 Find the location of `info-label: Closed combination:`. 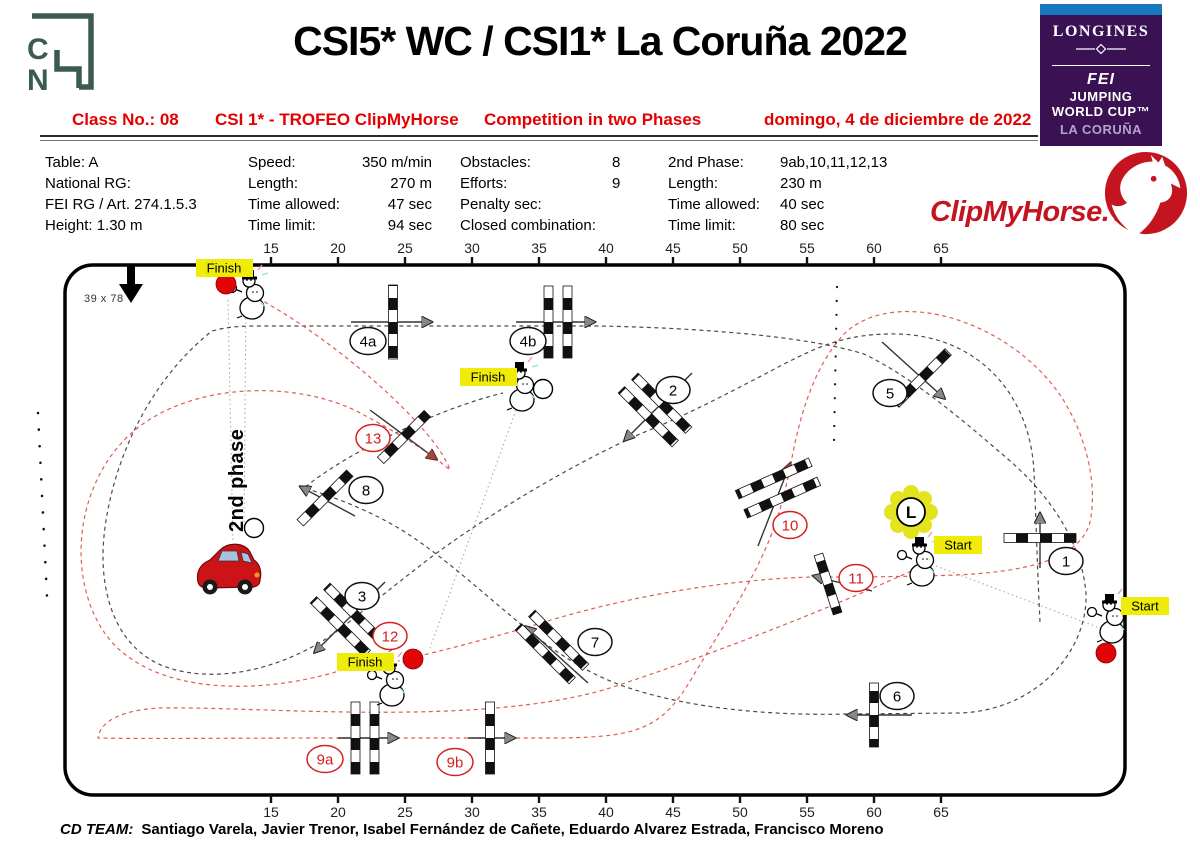

info-label: Closed combination: is located at coordinates (528, 225).